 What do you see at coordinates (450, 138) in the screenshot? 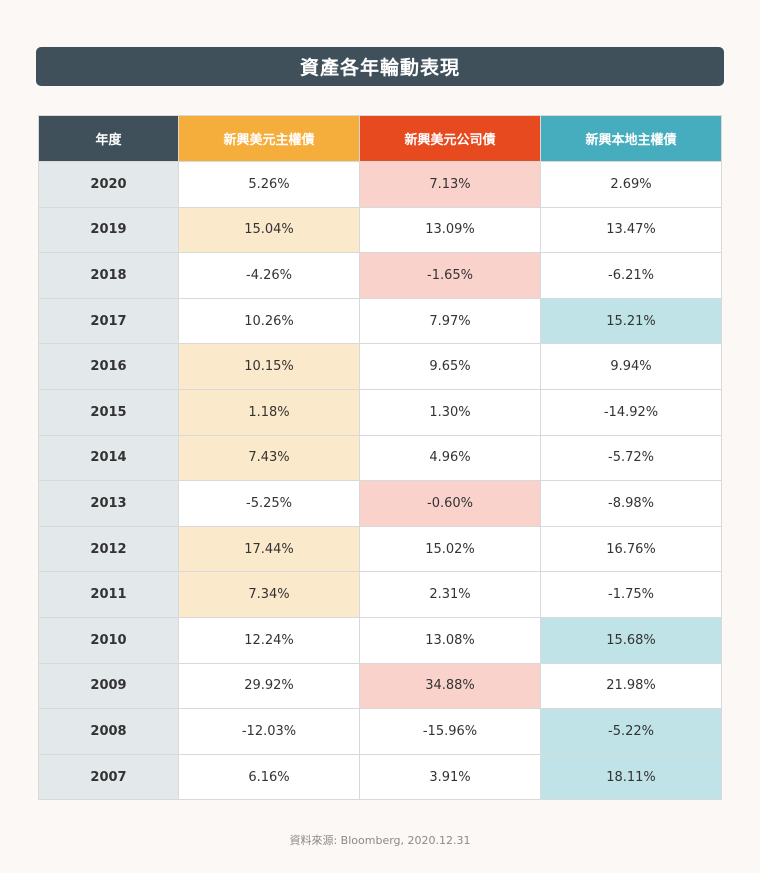
I see `header-em-usd-corporate: 新興美元公司債` at bounding box center [450, 138].